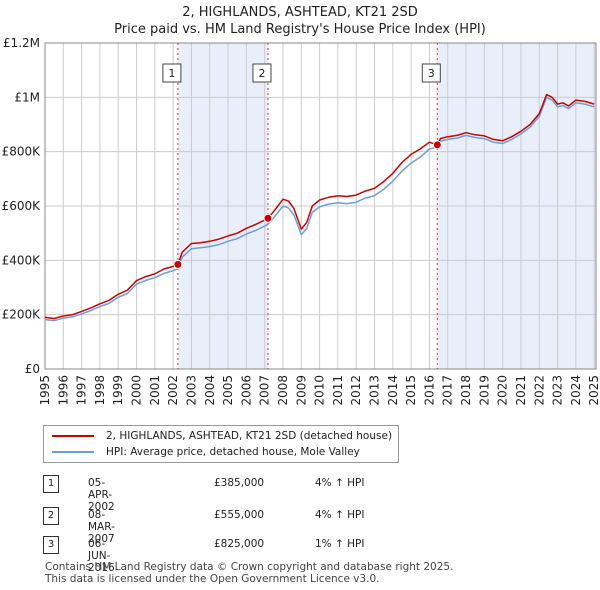  What do you see at coordinates (82, 390) in the screenshot?
I see `x-tick-label: 1997` at bounding box center [82, 390].